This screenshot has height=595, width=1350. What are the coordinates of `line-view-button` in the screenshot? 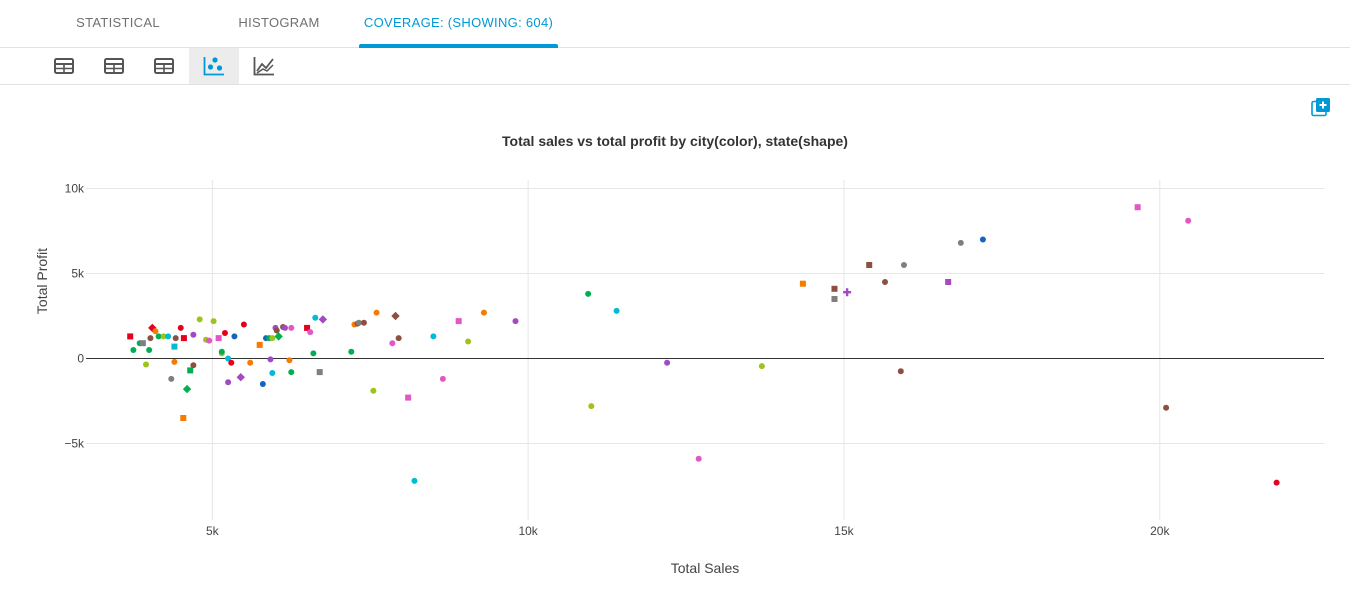 It's located at (264, 66).